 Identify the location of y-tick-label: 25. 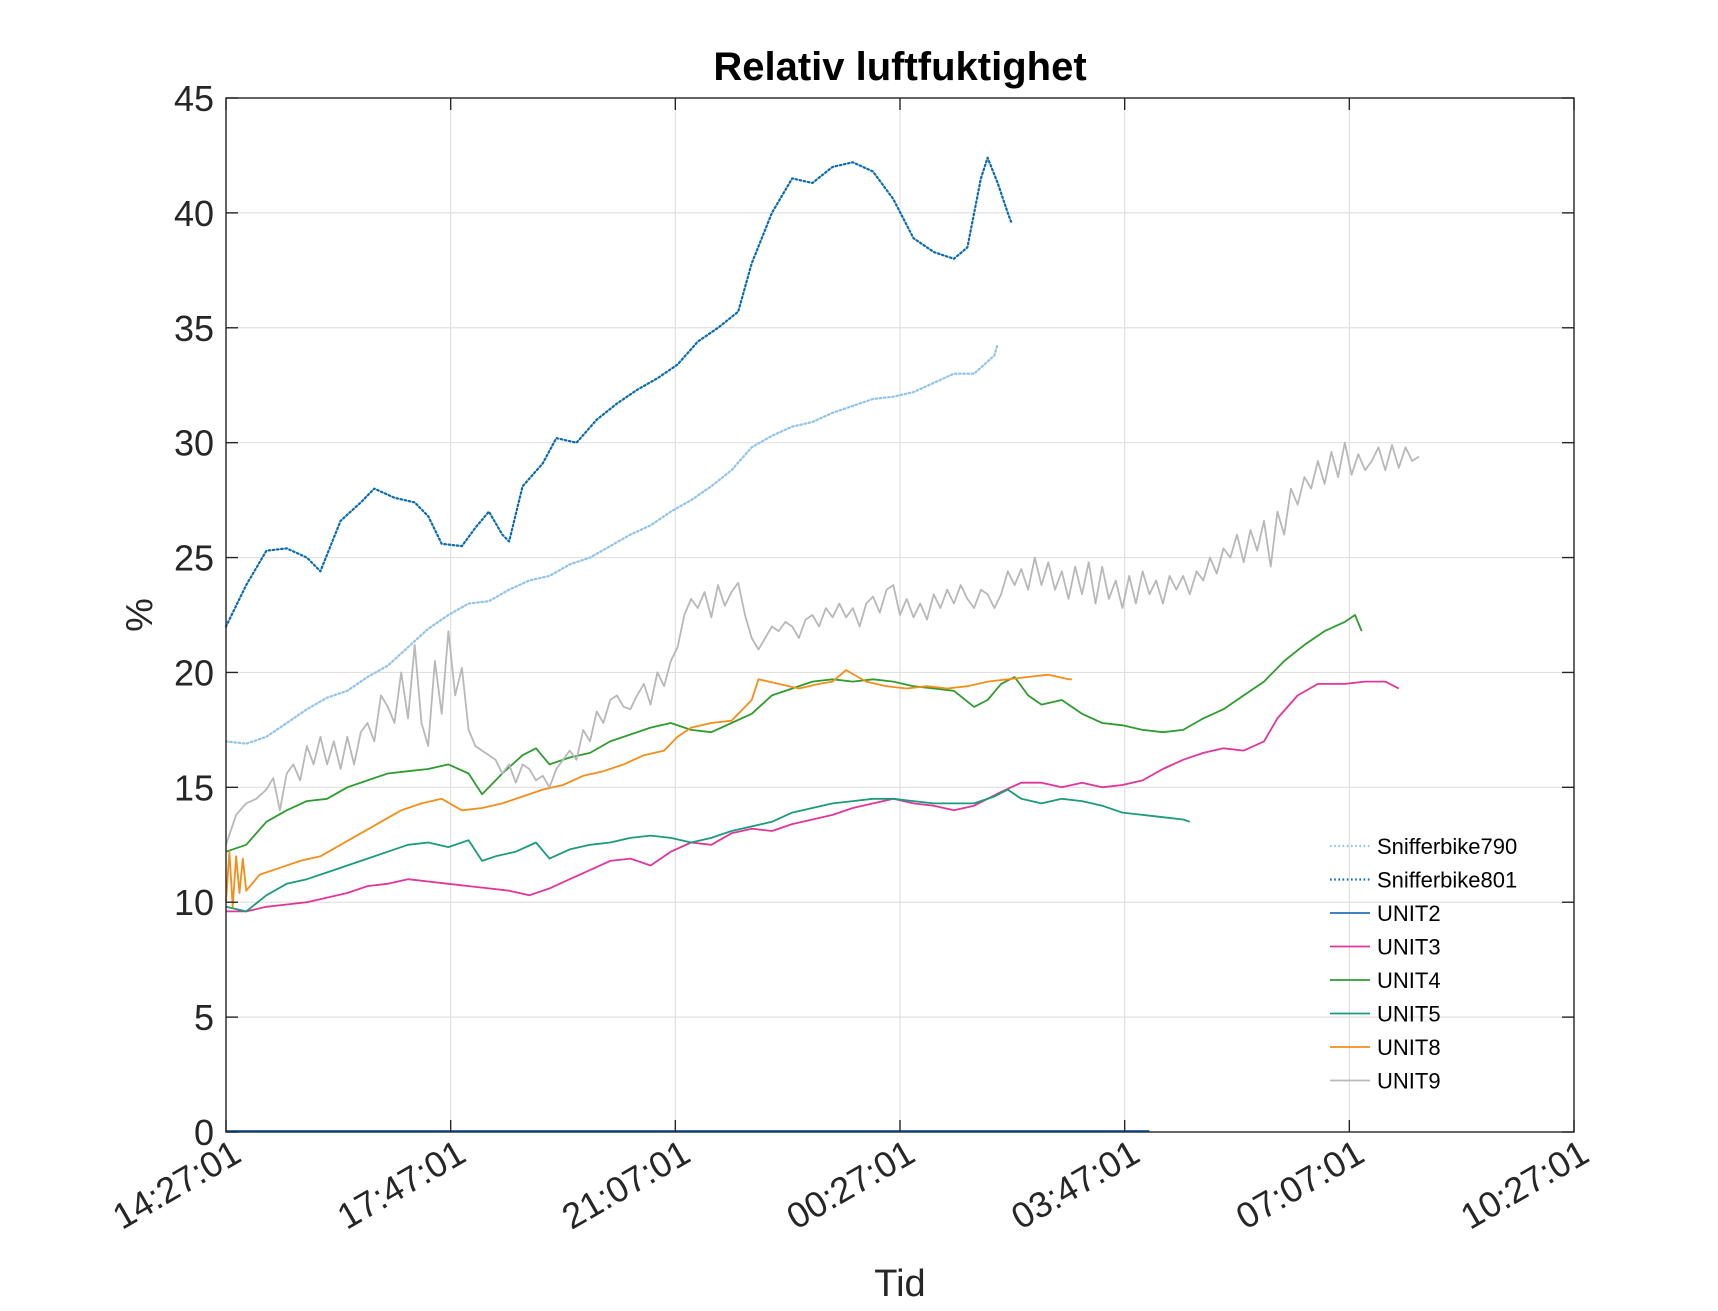
(194, 558).